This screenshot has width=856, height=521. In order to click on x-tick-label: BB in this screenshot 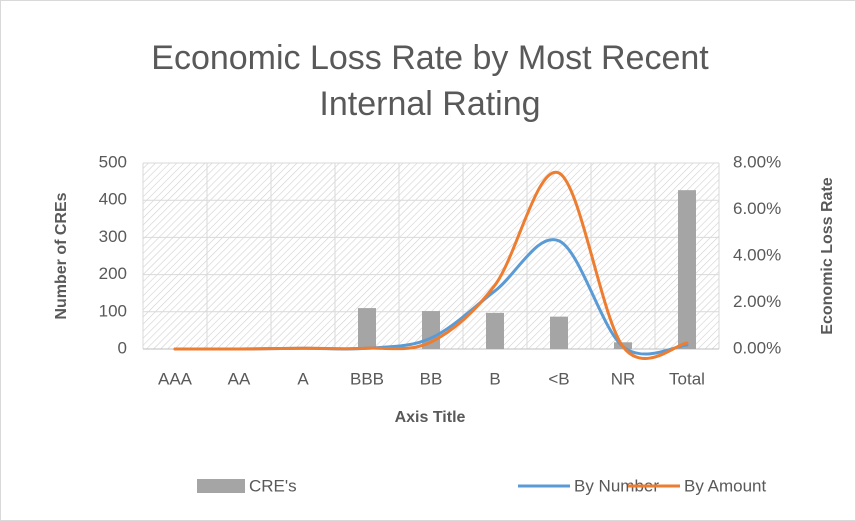, I will do `click(431, 378)`.